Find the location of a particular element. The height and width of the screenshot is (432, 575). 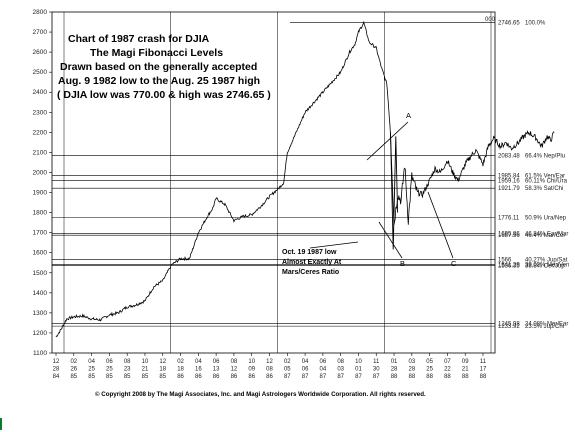

x-tick-label: 85 is located at coordinates (127, 377).